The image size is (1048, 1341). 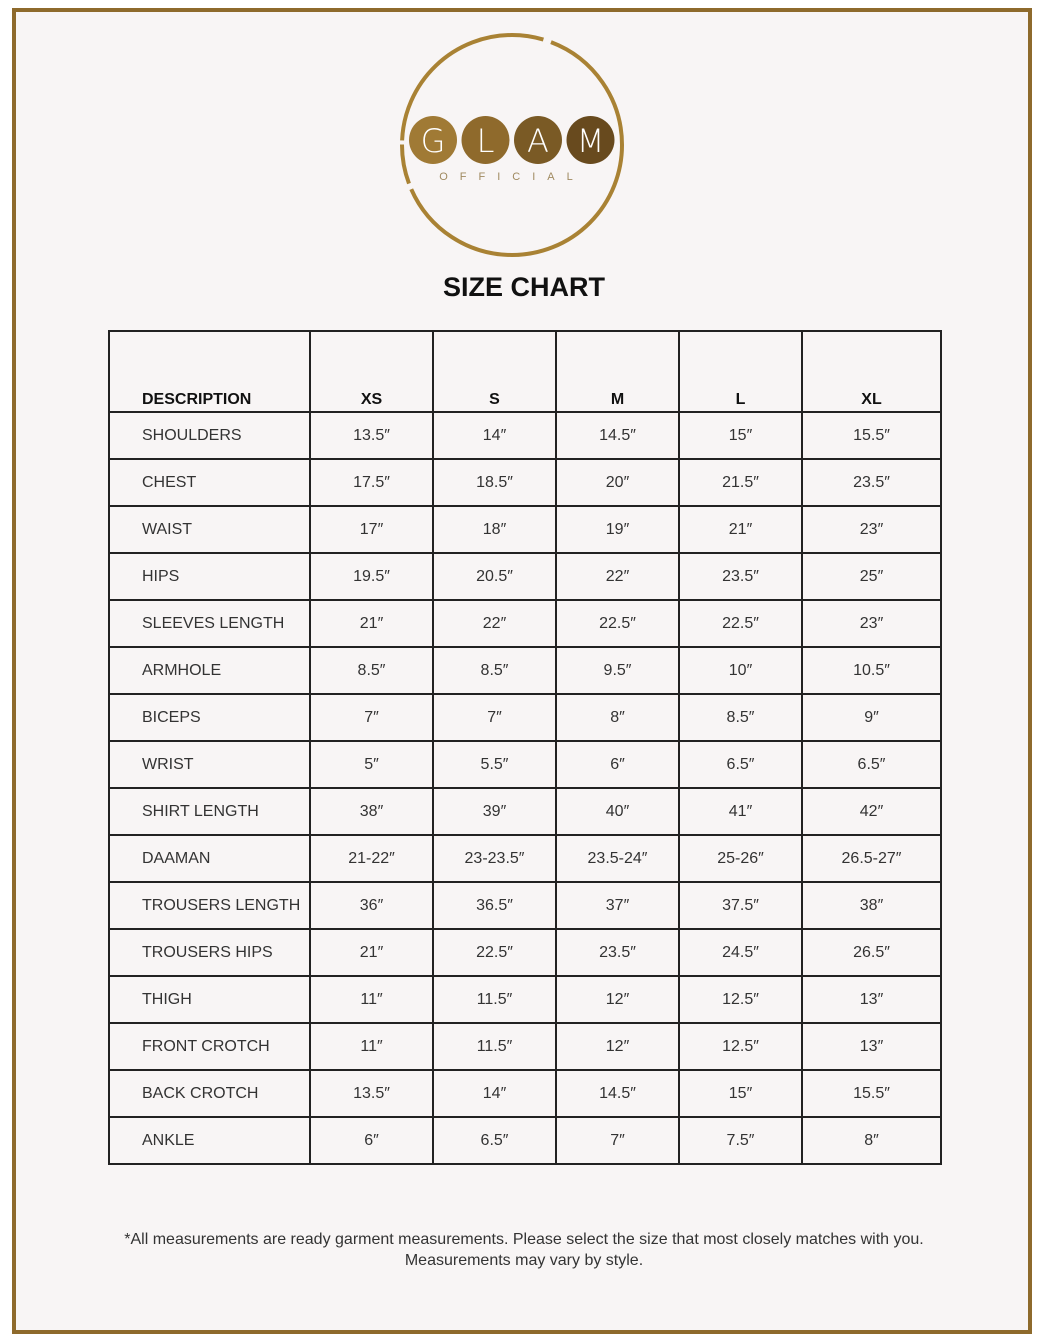 What do you see at coordinates (525, 952) in the screenshot?
I see `table-row: TROUSERS HIPS 21″ 22.5″ 23.5″ 24.5″ 26.5″` at bounding box center [525, 952].